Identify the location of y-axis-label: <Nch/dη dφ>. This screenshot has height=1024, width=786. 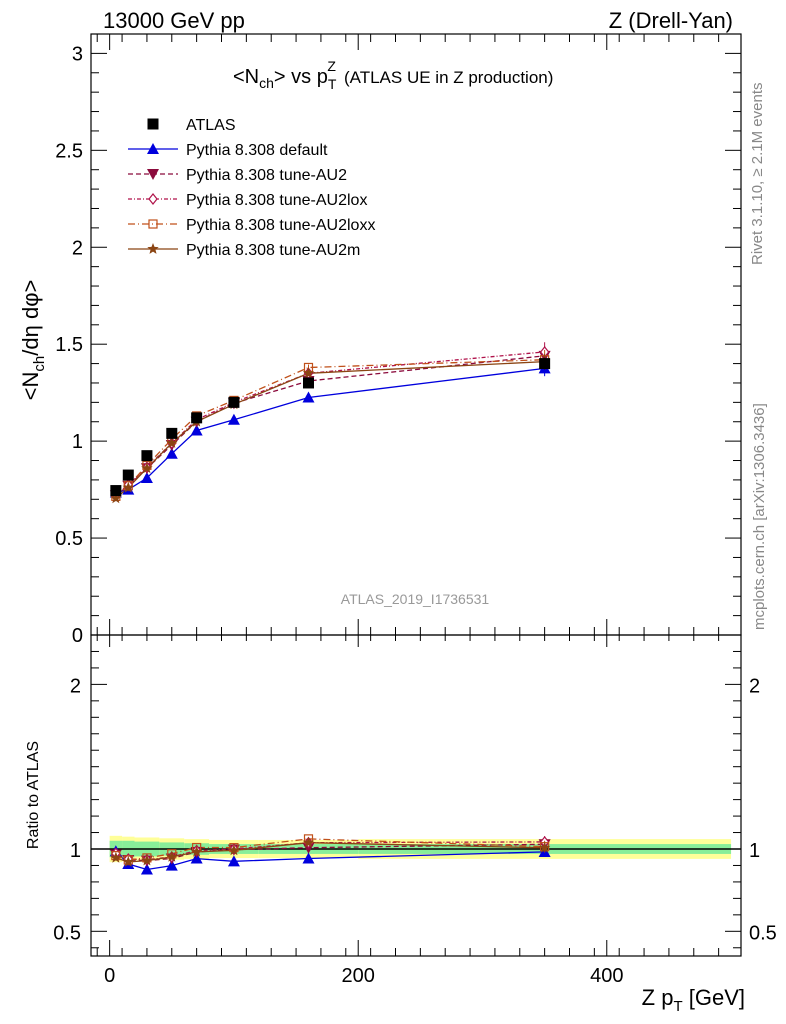
(33, 340).